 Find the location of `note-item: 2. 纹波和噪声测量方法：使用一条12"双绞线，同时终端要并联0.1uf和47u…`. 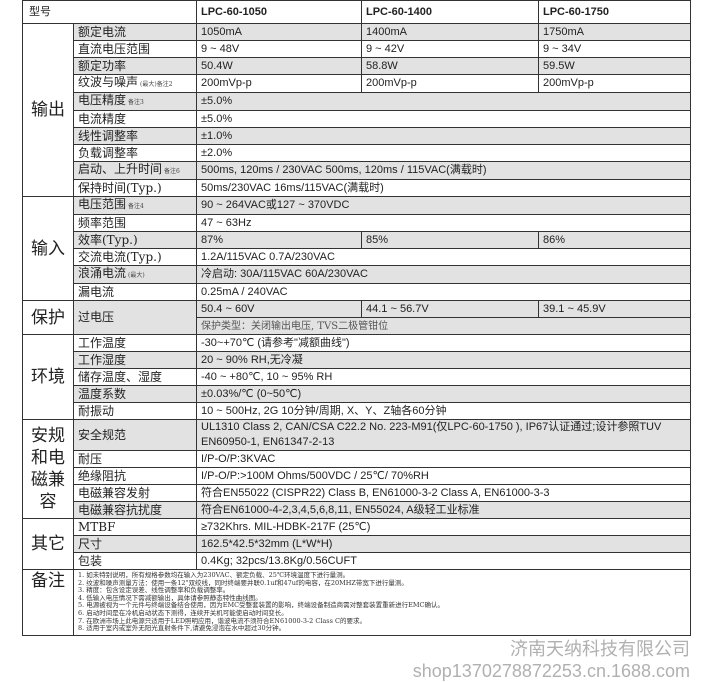

note-item: 2. 纹波和噪声测量方法：使用一条12"双绞线，同时终端要并联0.1uf和47u… is located at coordinates (243, 582).